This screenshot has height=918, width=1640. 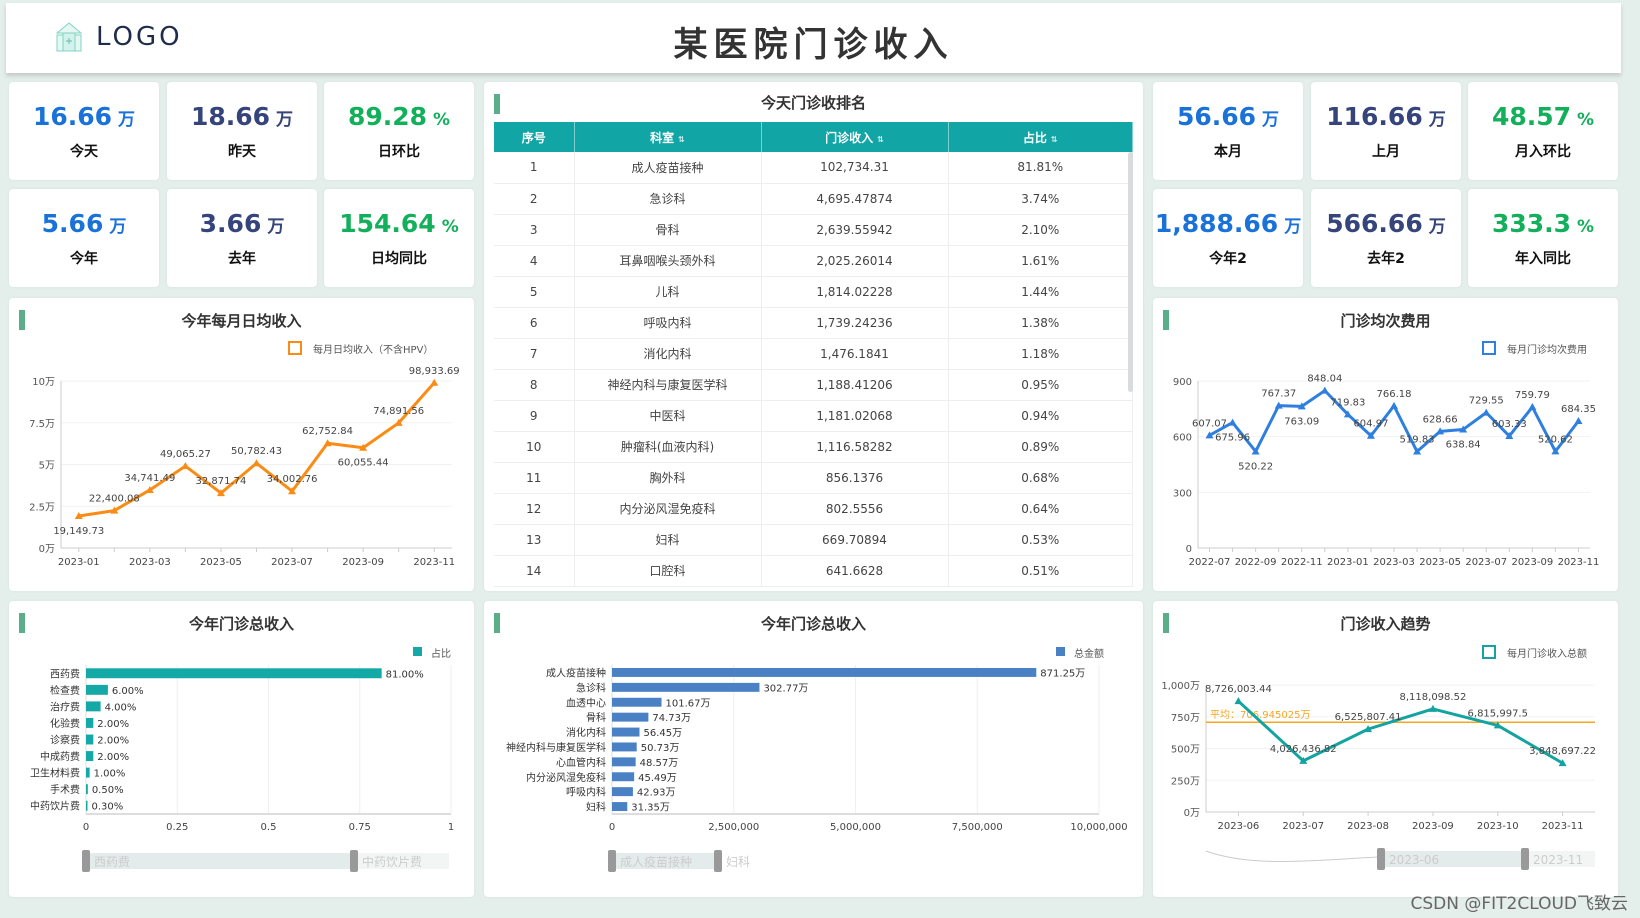 I want to click on table-row: 11 胸外科 856.1376 0.68%, so click(x=813, y=478).